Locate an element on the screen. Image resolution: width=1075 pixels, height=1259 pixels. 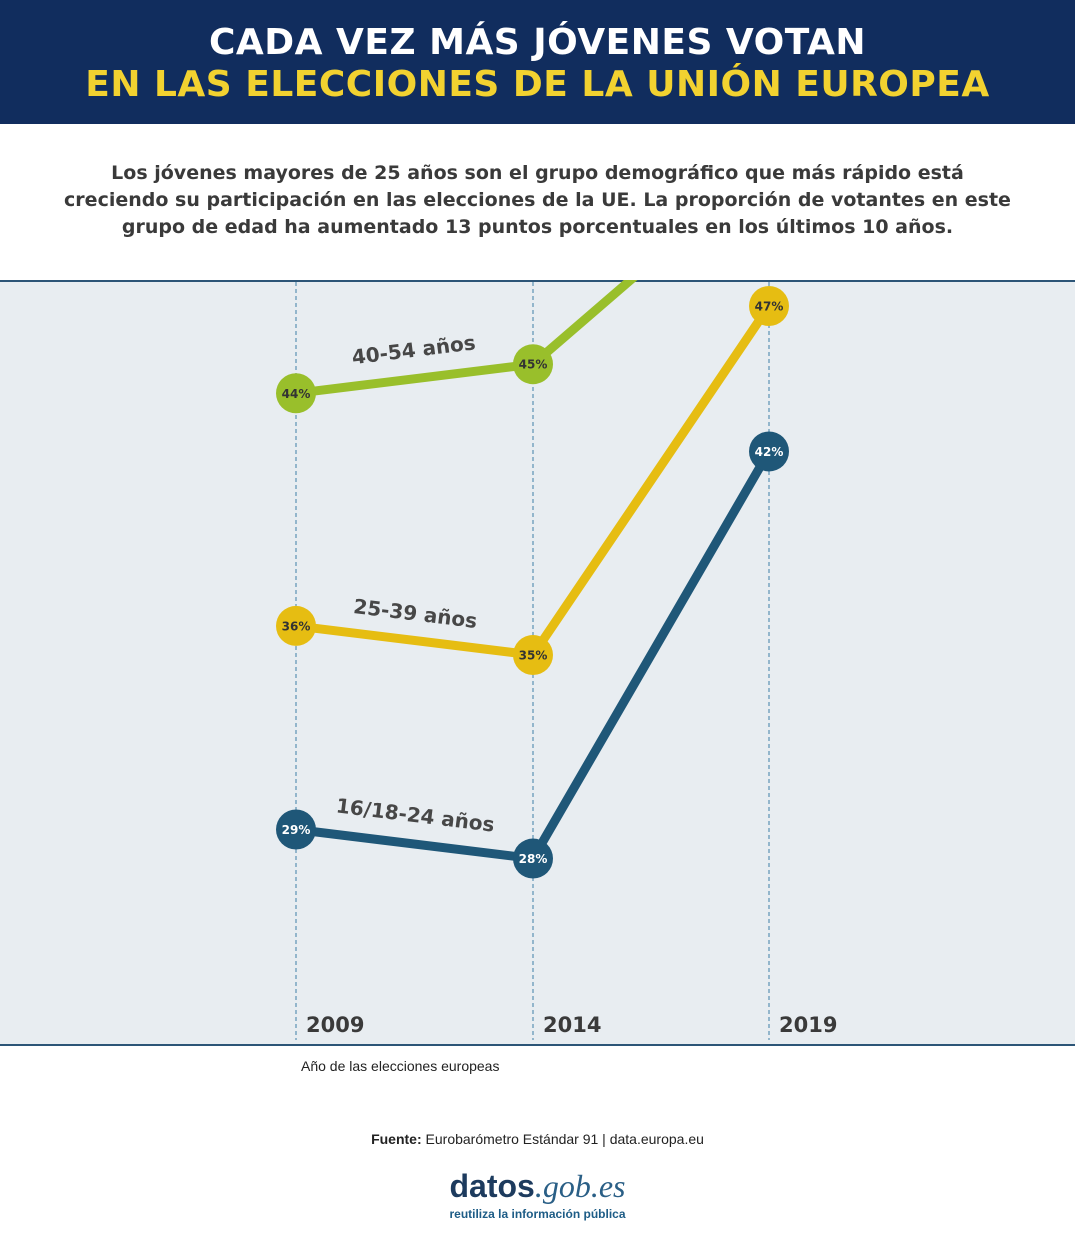
x-tick-label-2014: 2014 is located at coordinates (572, 1025).